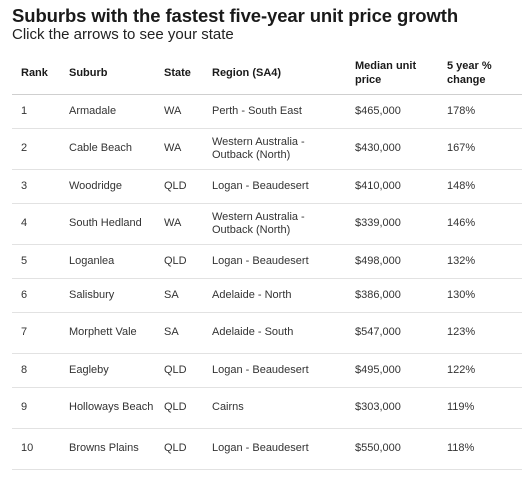  Describe the element at coordinates (107, 370) in the screenshot. I see `suburb-cell: Eagleby` at that location.